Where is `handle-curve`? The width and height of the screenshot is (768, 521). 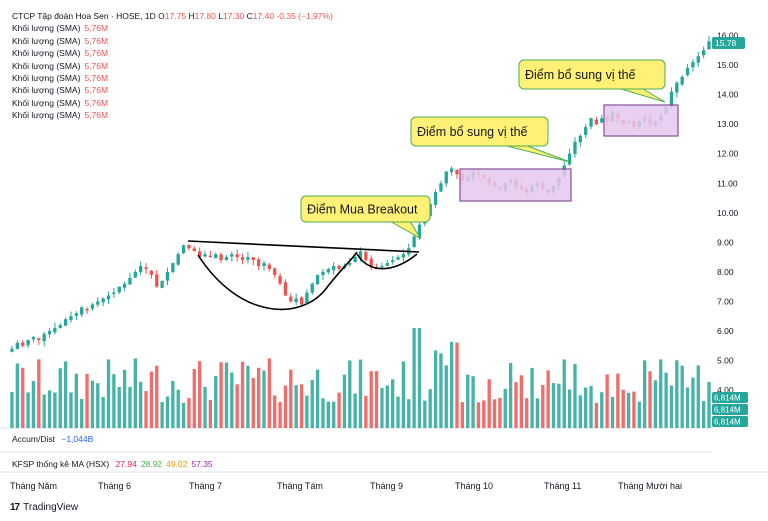
handle-curve is located at coordinates (387, 261).